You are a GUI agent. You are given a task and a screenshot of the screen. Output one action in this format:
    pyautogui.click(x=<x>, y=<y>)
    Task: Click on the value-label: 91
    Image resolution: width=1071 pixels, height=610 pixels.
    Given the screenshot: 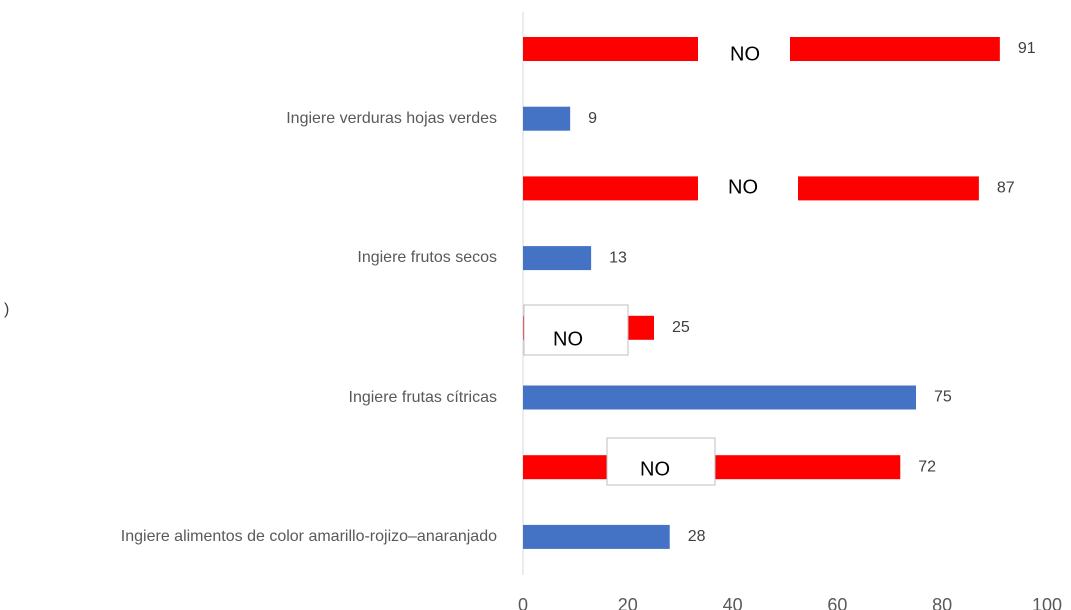 What is the action you would take?
    pyautogui.click(x=1027, y=48)
    